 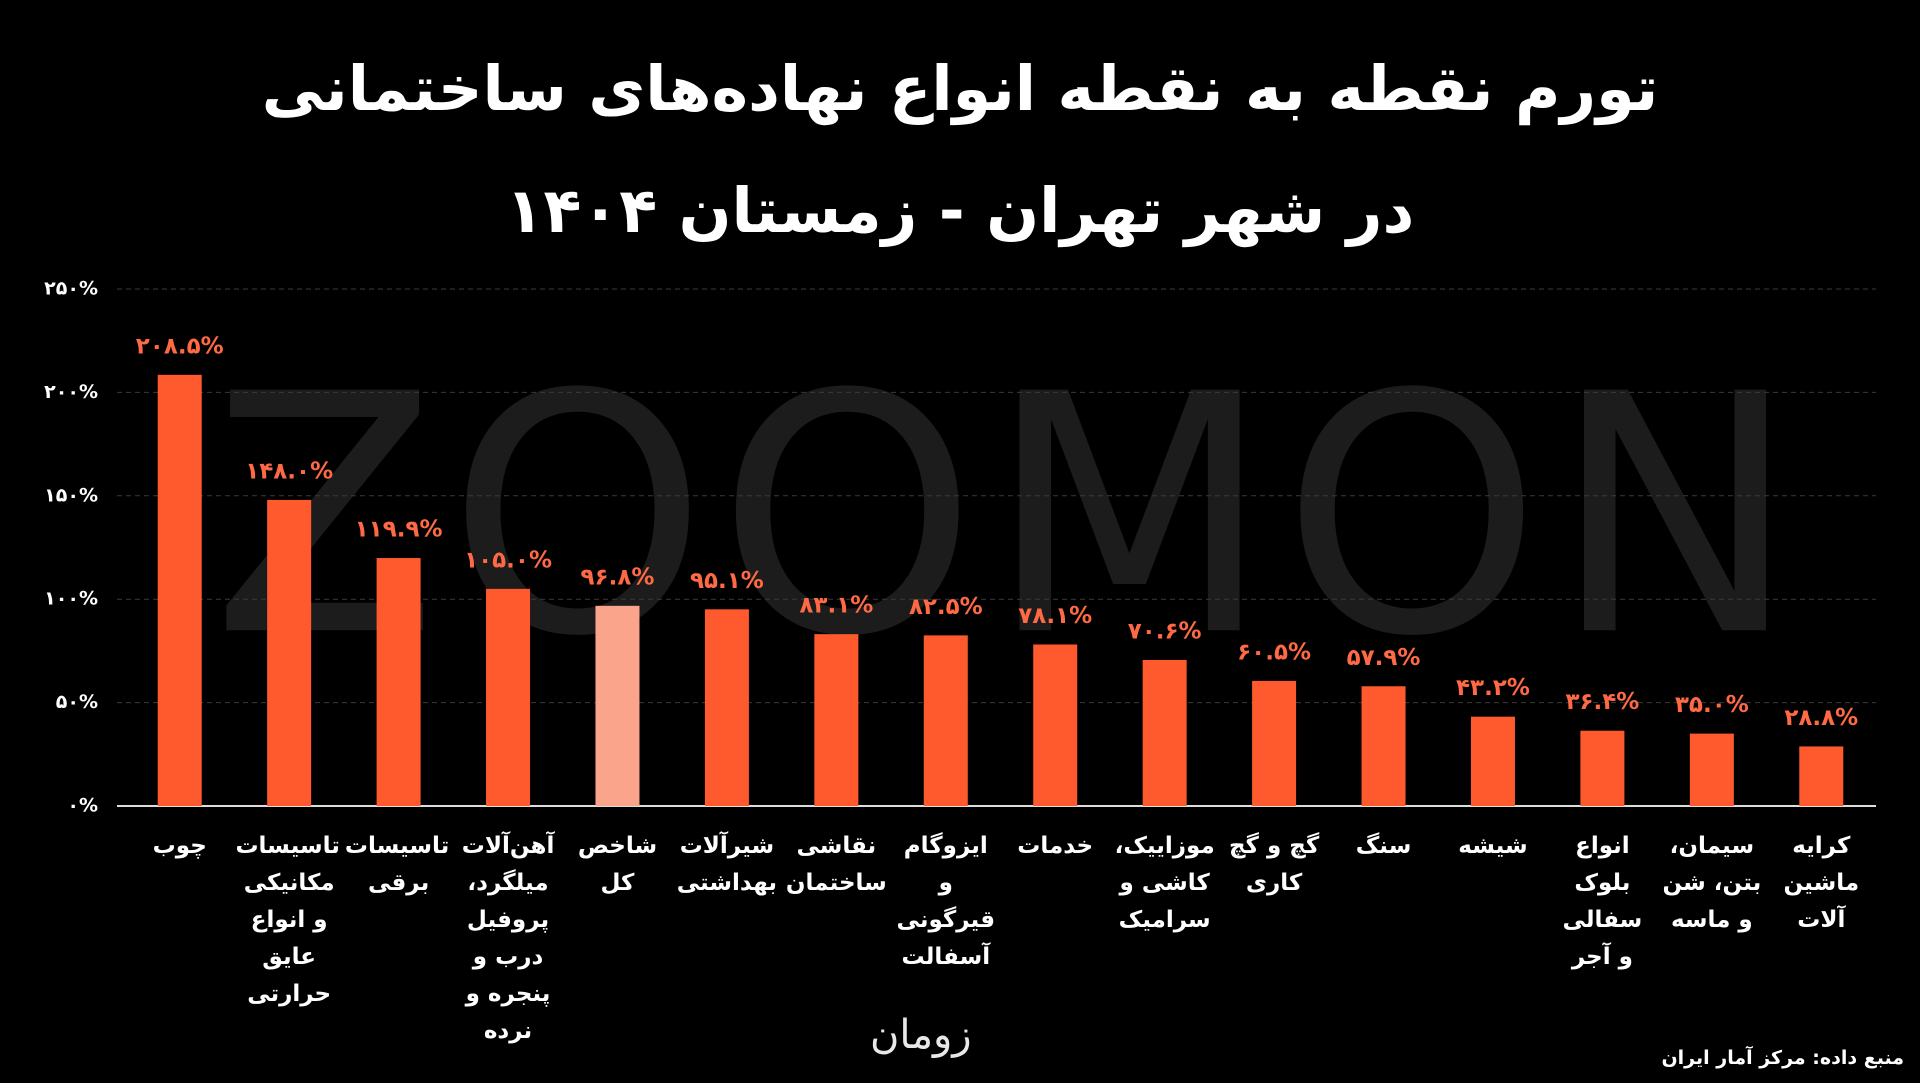 I want to click on x-tick-label: تاسیسات برقی, so click(x=397, y=864).